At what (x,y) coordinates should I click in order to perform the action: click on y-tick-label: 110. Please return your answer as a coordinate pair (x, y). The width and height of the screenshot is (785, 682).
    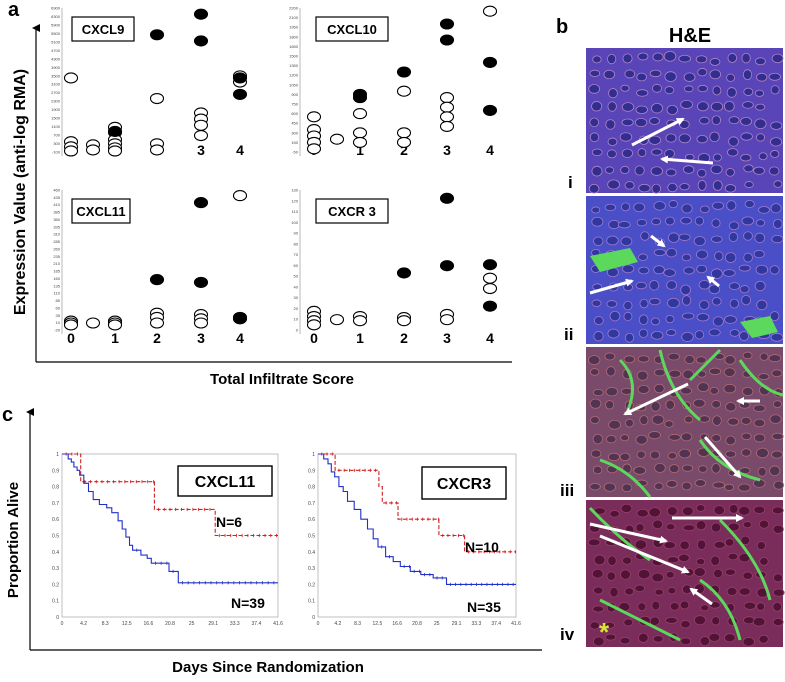
    Looking at the image, I should click on (295, 211).